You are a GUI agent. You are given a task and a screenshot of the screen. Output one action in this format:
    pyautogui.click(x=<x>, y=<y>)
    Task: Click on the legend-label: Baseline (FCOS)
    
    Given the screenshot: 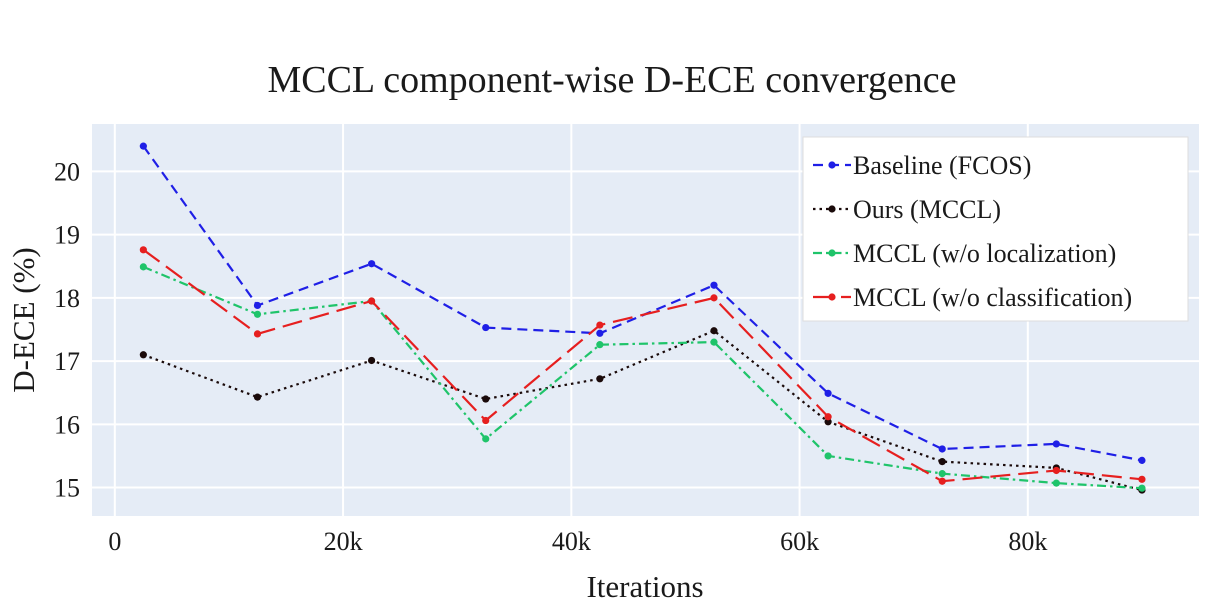 What is the action you would take?
    pyautogui.click(x=942, y=165)
    